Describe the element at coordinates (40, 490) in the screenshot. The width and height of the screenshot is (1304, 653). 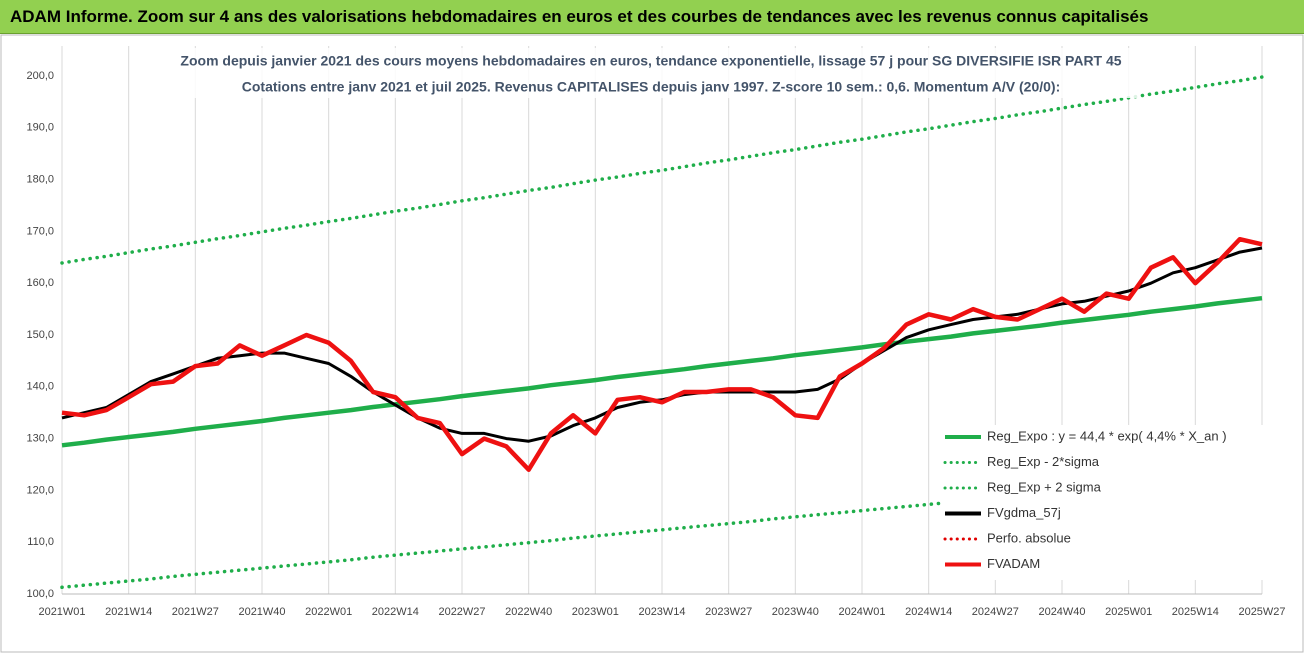
I see `y-tick-label: 120,0` at that location.